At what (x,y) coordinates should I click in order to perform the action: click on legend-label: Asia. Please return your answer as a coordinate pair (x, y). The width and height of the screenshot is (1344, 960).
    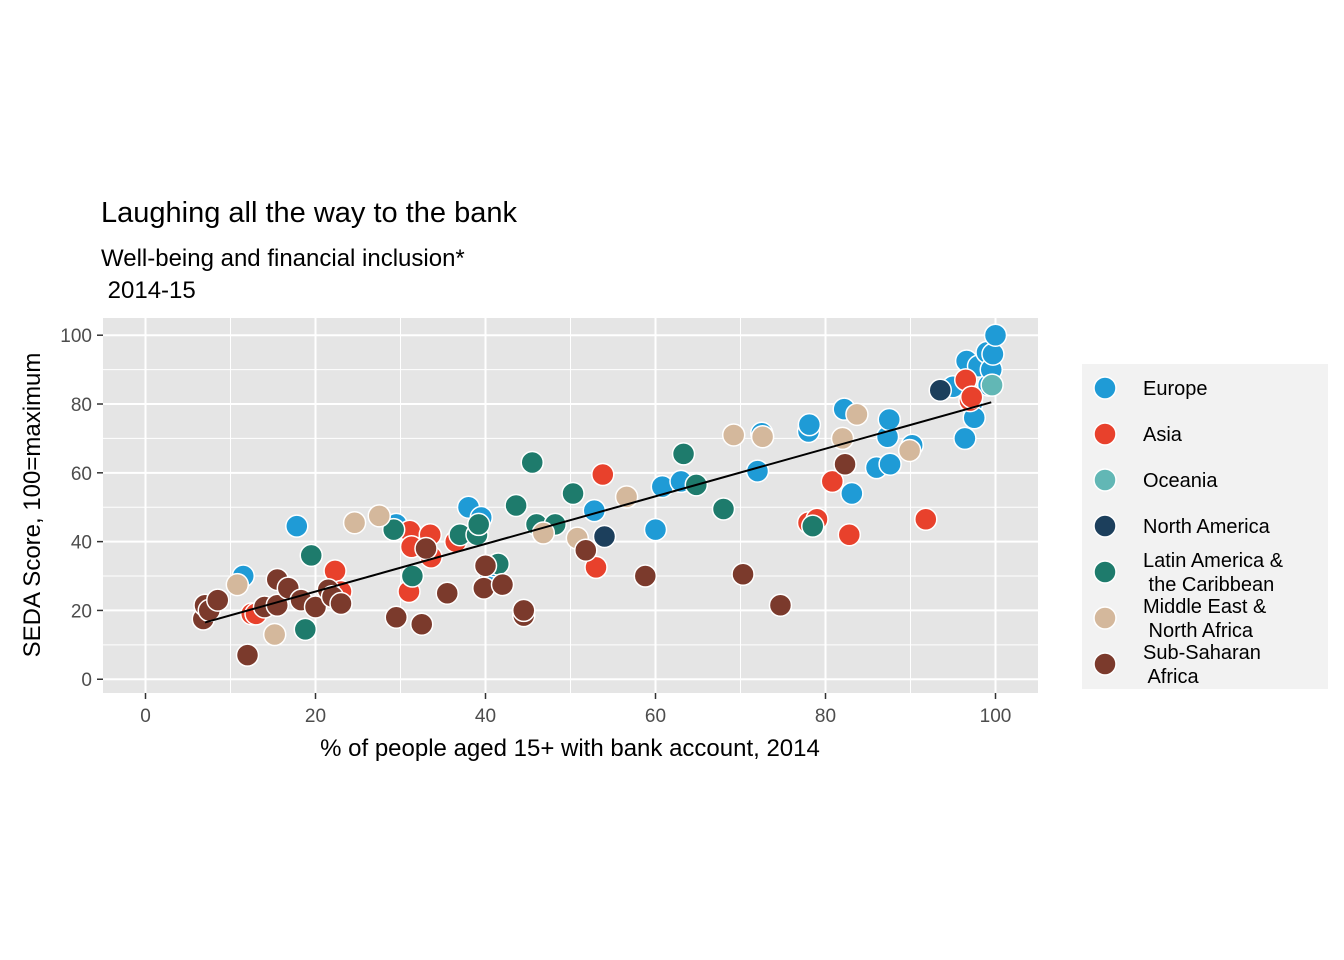
    Looking at the image, I should click on (1163, 435).